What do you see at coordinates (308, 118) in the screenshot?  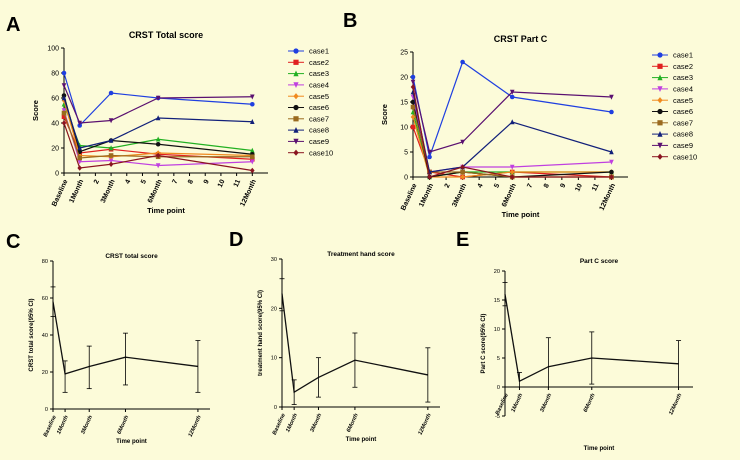 I see `legend-item: case7` at bounding box center [308, 118].